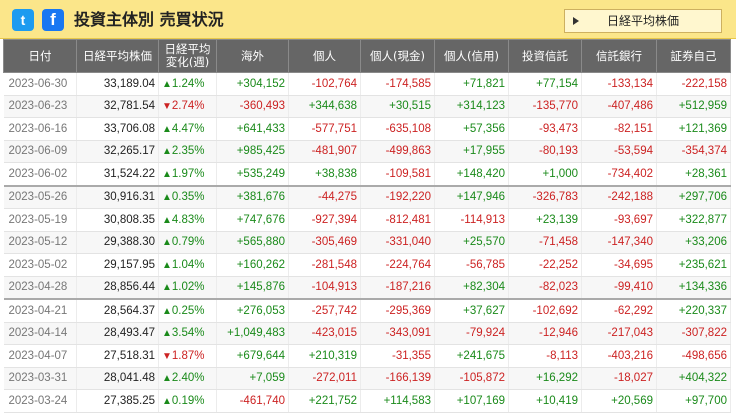 This screenshot has width=736, height=413. Describe the element at coordinates (545, 56) in the screenshot. I see `column-header-investment-trust: 投資信託` at that location.